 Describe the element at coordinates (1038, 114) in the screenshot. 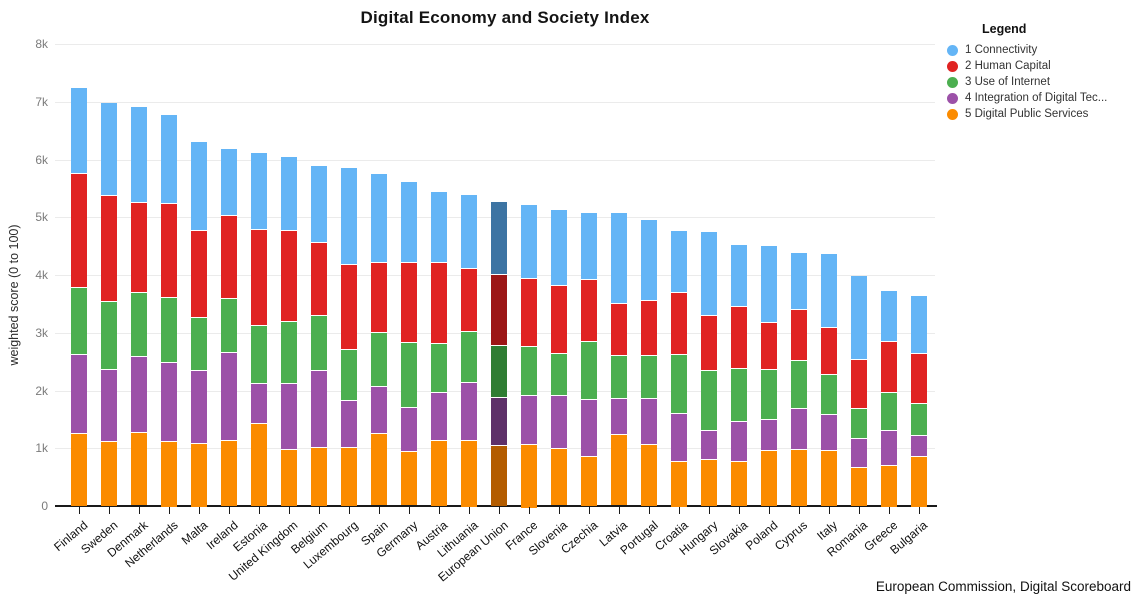

I see `legend-item-5: 5 Digital Public Services` at that location.